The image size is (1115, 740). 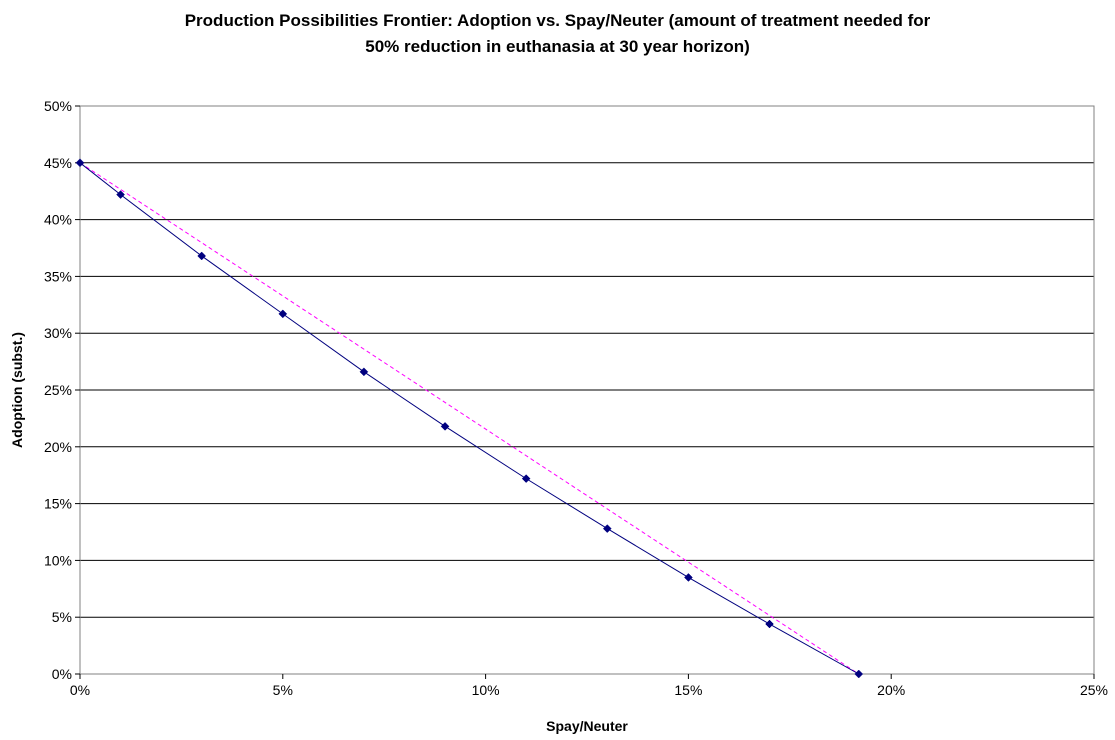 What do you see at coordinates (58, 163) in the screenshot?
I see `y-tick-label: 45%` at bounding box center [58, 163].